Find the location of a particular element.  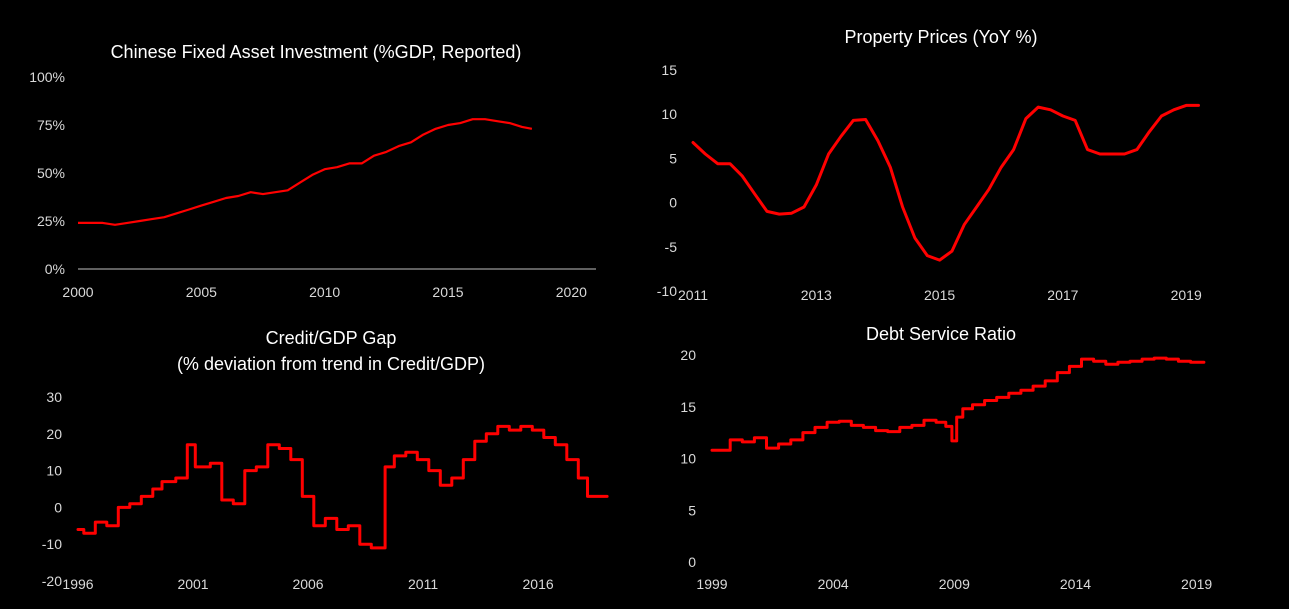

property-y-tick-label: 0 is located at coordinates (673, 203).